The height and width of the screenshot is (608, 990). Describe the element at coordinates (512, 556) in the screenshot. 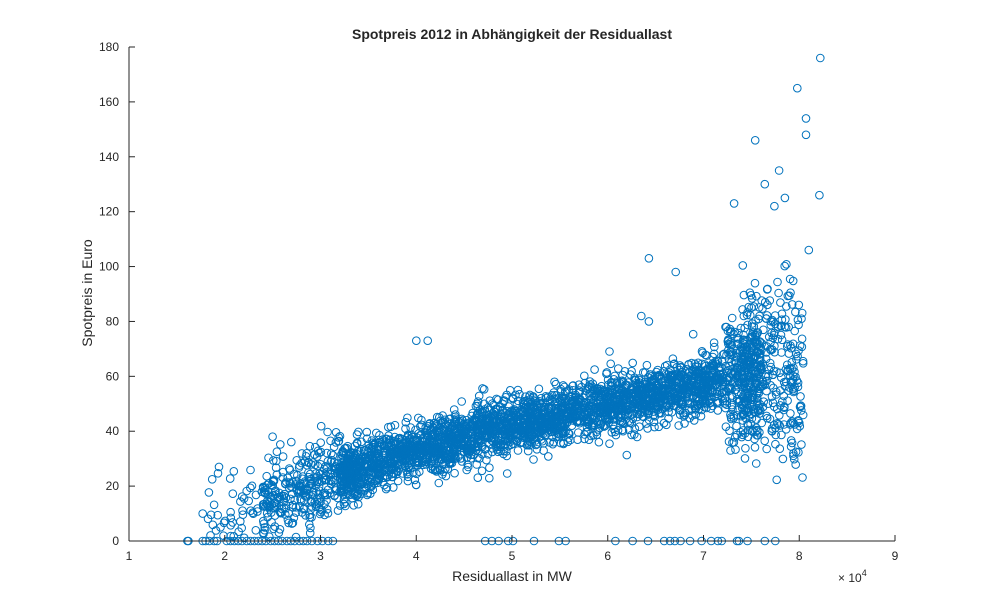

I see `x-tick-label: 5` at that location.